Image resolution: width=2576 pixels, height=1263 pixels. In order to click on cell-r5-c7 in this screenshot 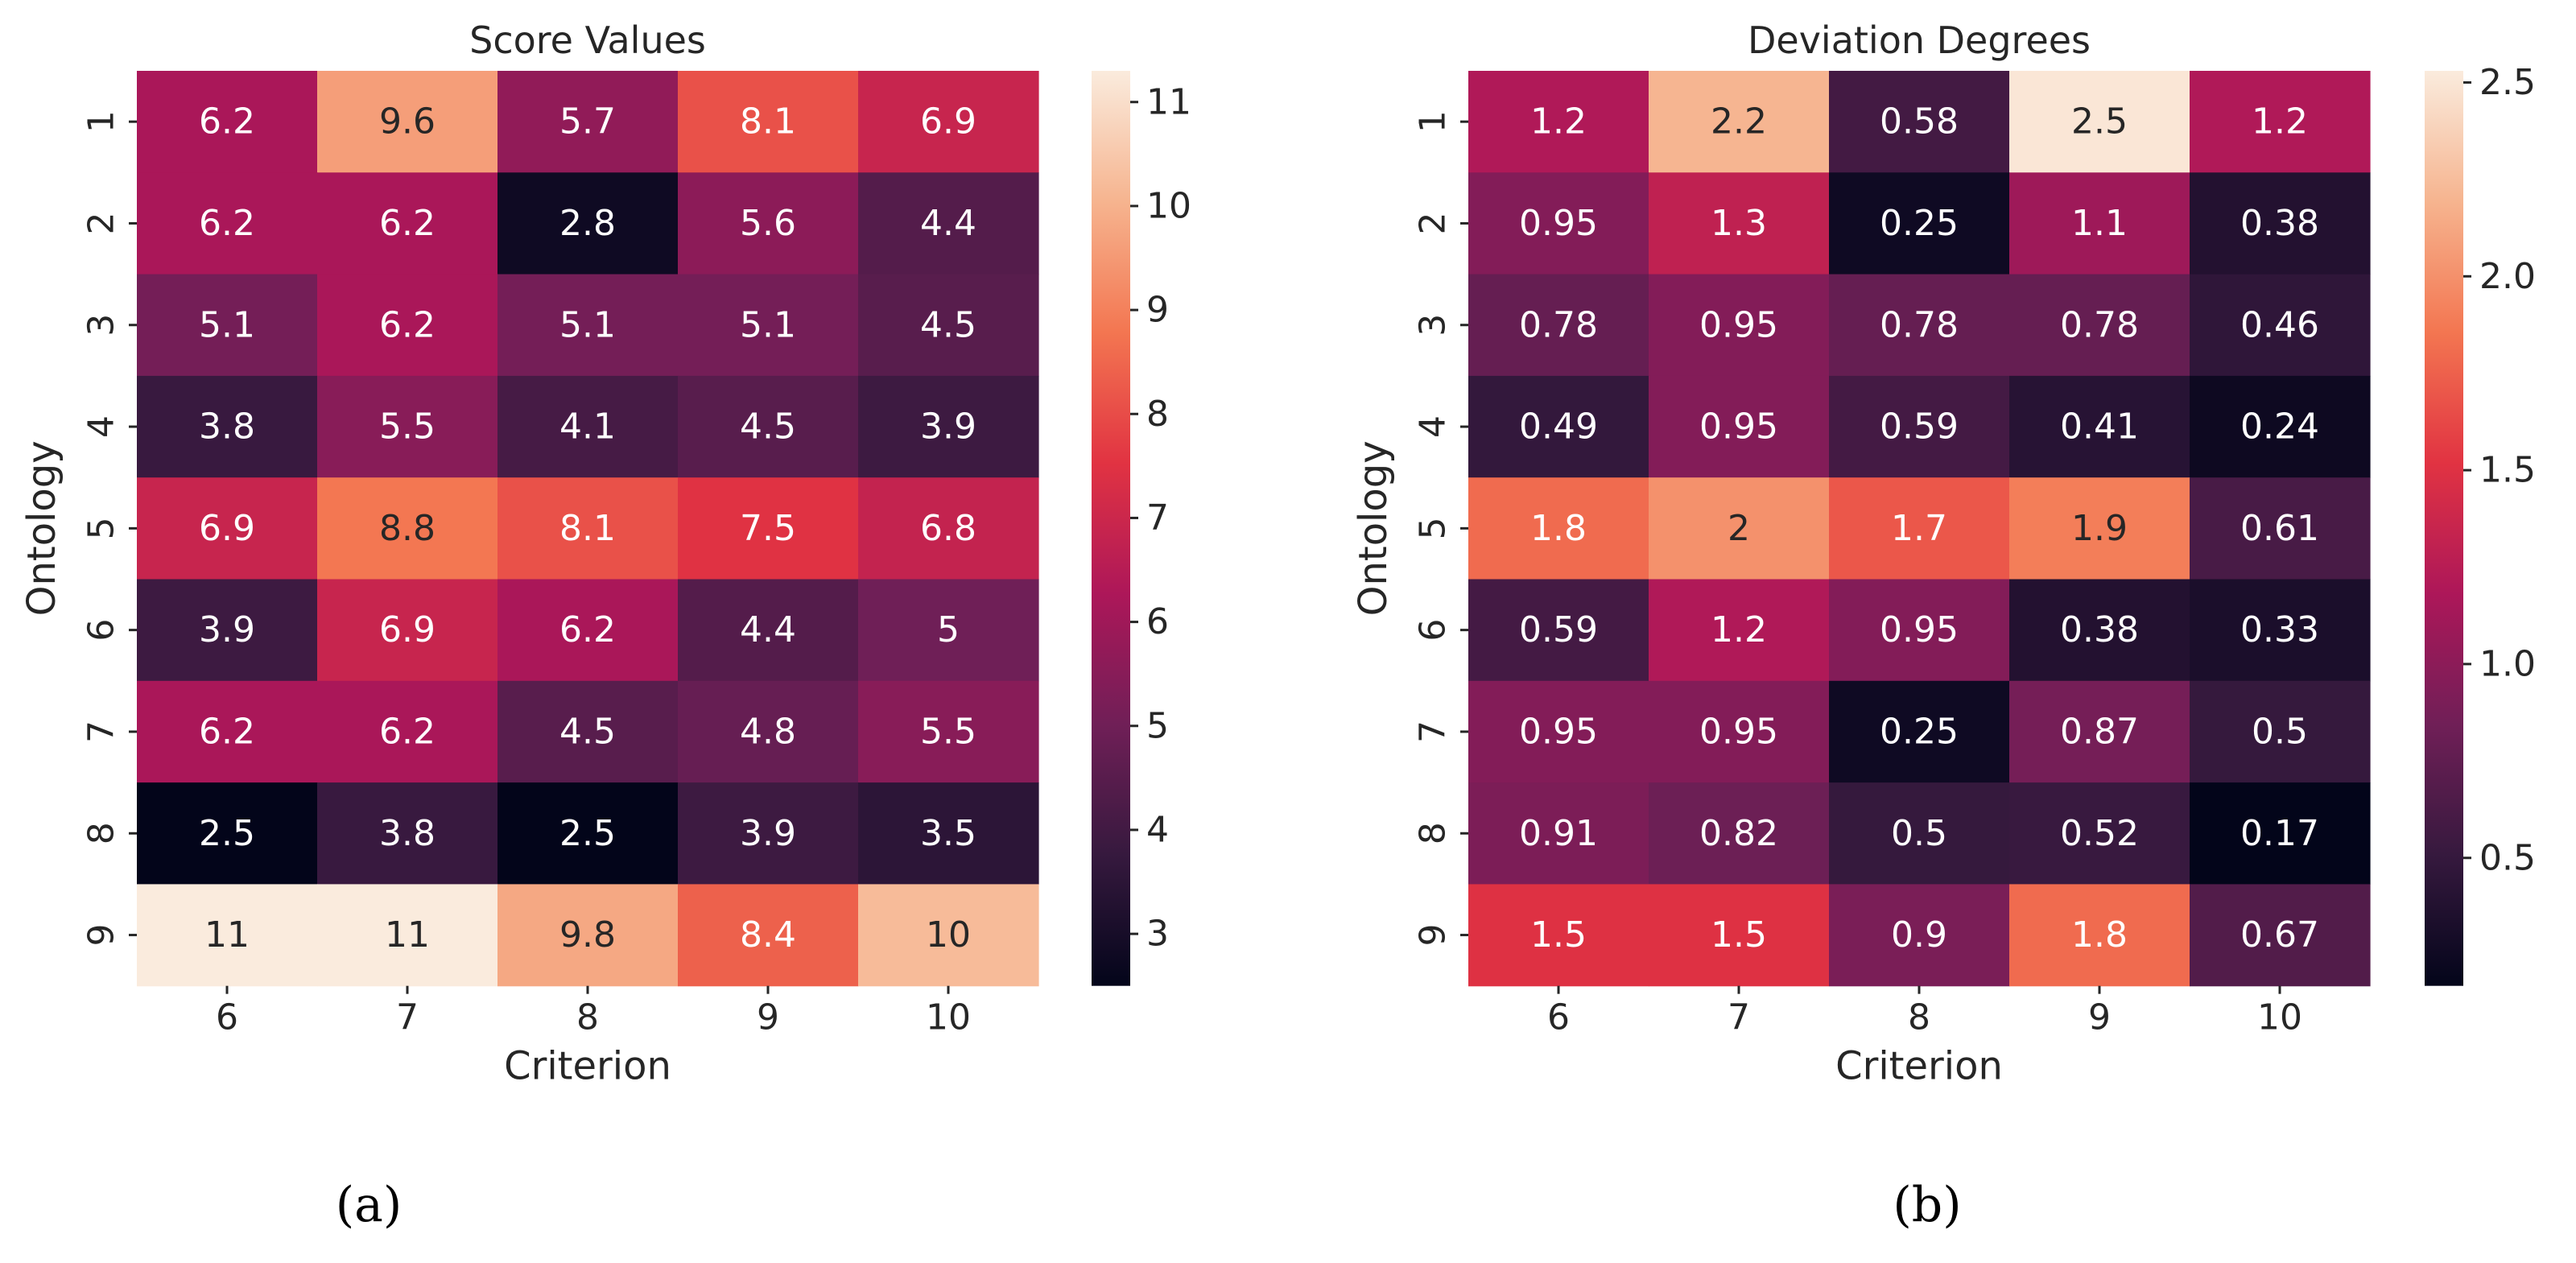, I will do `click(407, 528)`.